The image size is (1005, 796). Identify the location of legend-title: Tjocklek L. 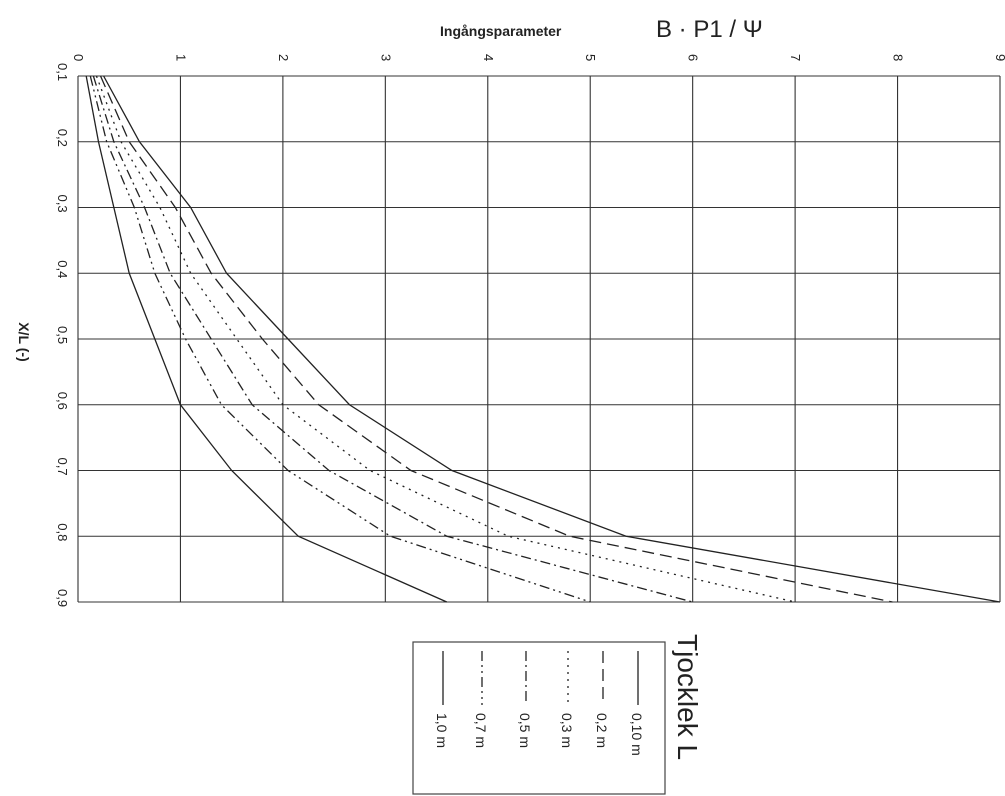
(687, 697).